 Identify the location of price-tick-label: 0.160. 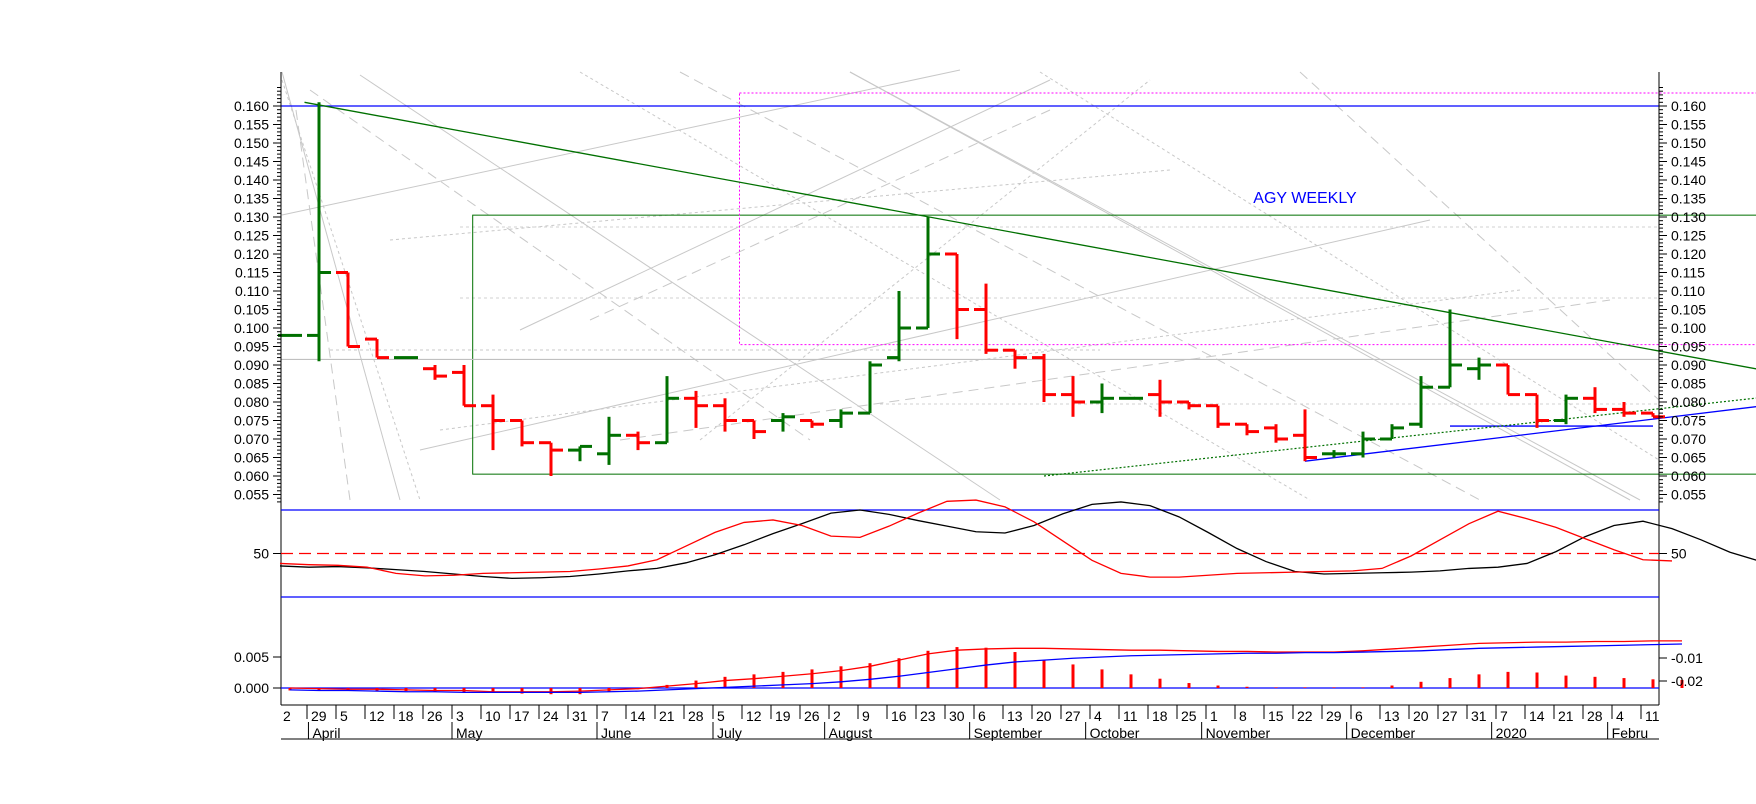
(1688, 106).